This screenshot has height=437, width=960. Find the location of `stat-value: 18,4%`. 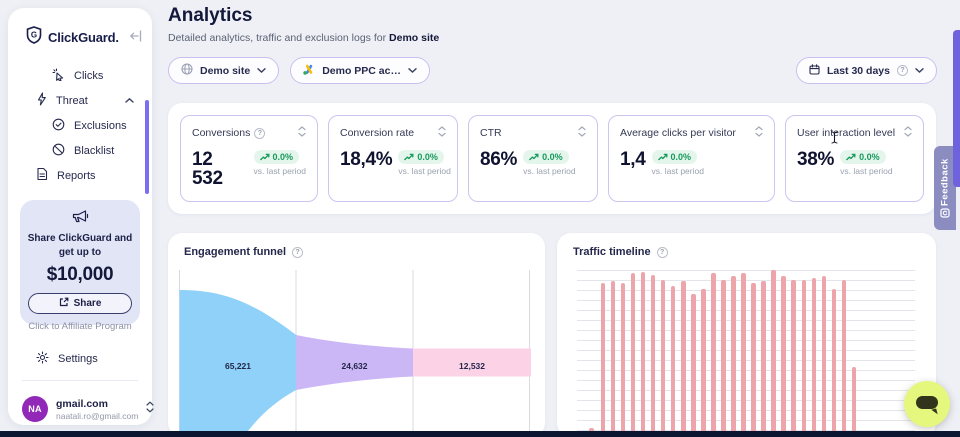

stat-value: 18,4% is located at coordinates (366, 159).